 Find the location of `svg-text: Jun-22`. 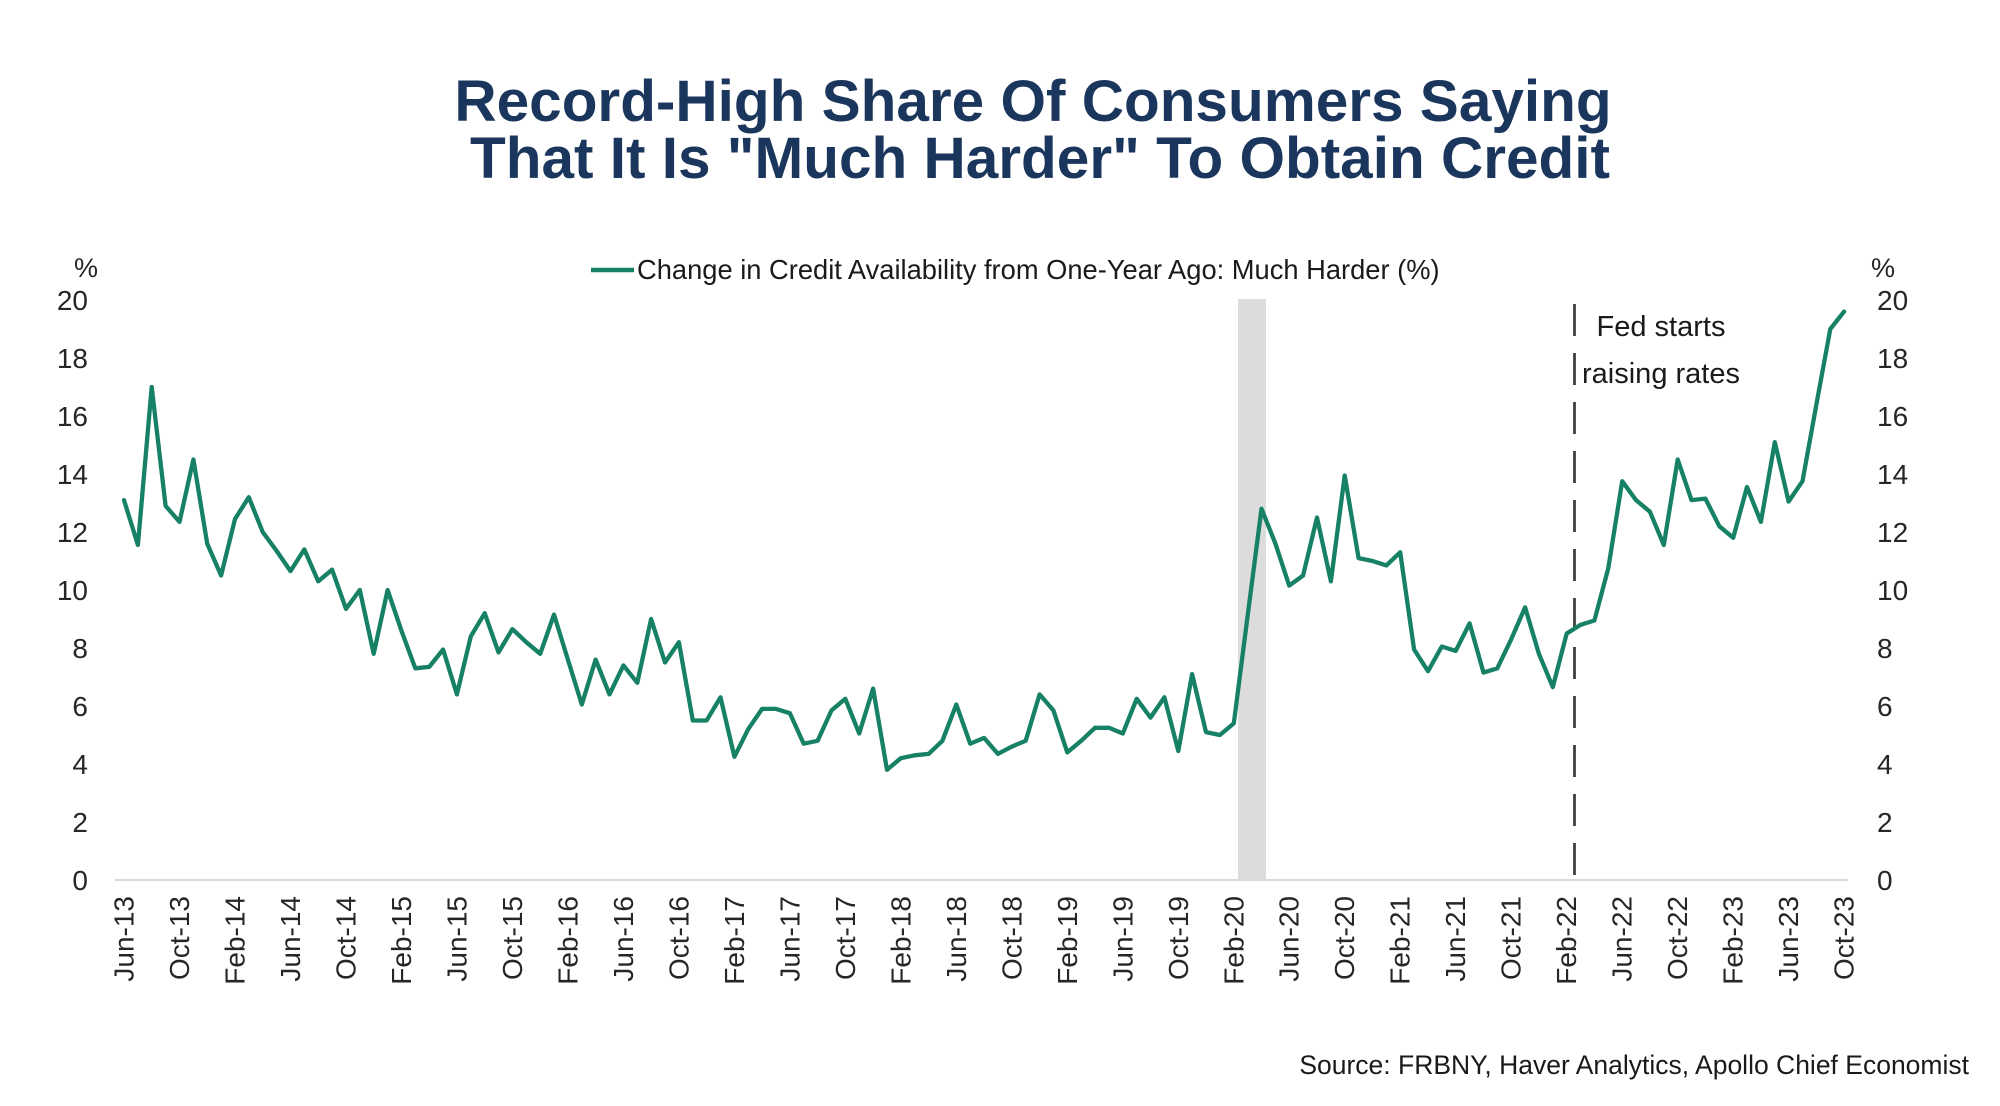

svg-text: Jun-22 is located at coordinates (1622, 939).